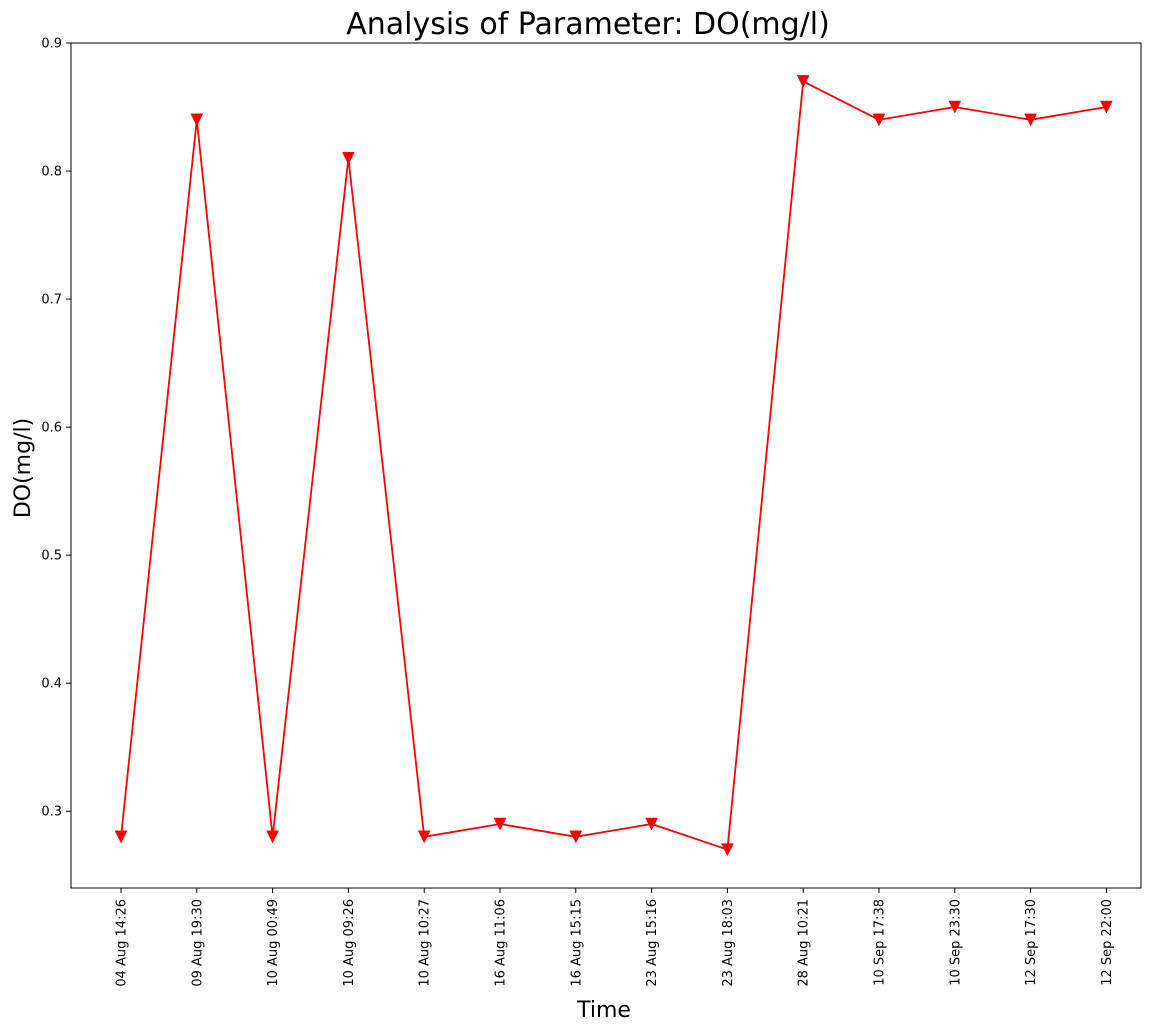 The image size is (1166, 1032). I want to click on y-tick-label: 0.5, so click(51, 556).